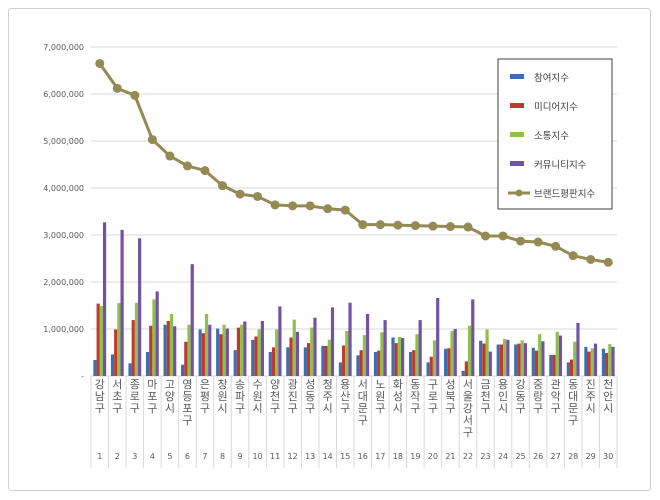  Describe the element at coordinates (608, 456) in the screenshot. I see `rank-label: 30` at that location.